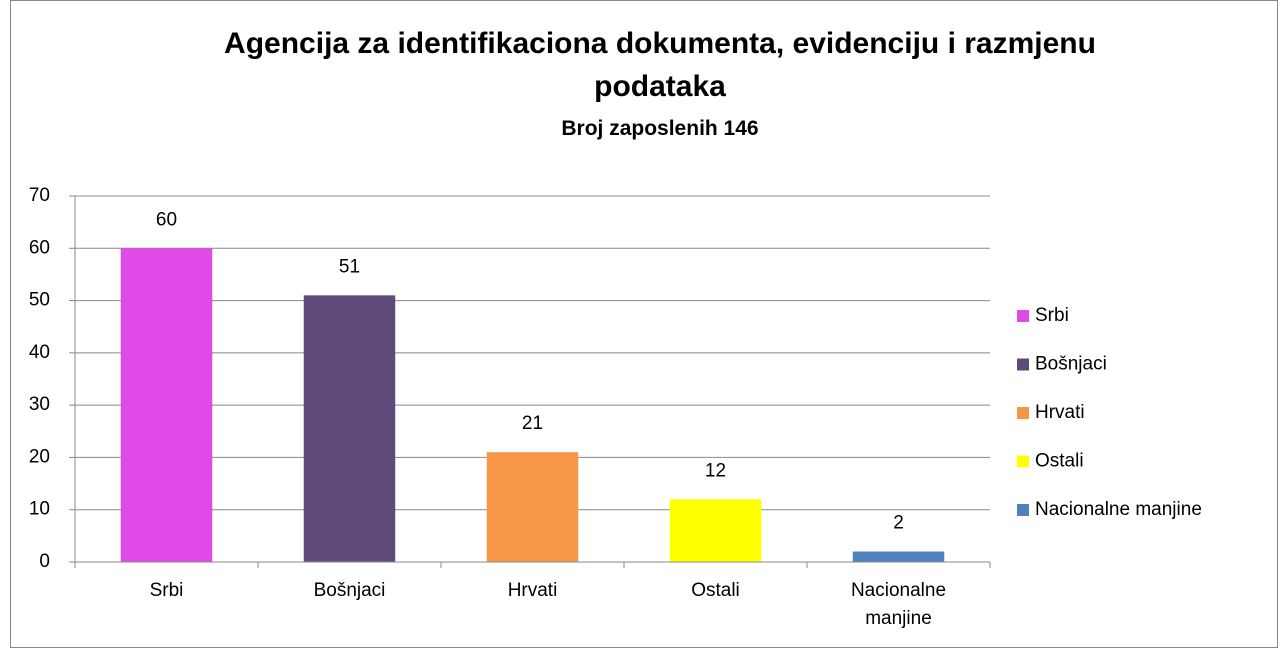 The height and width of the screenshot is (651, 1285). What do you see at coordinates (166, 219) in the screenshot?
I see `data-label: 60` at bounding box center [166, 219].